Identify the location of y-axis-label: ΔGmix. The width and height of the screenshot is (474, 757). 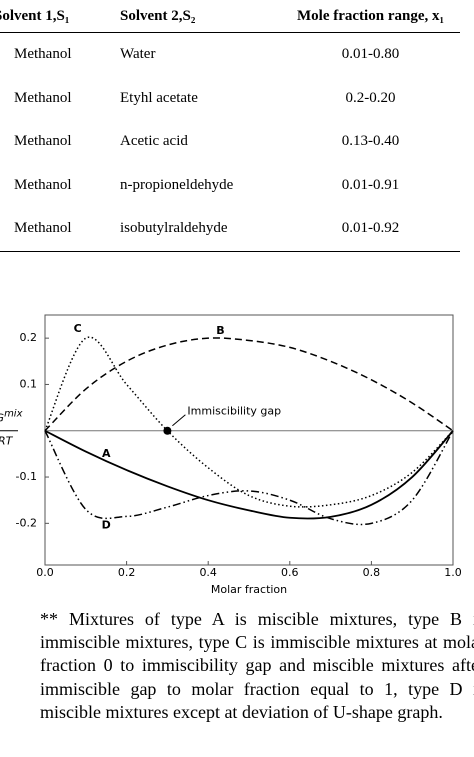
(11, 417).